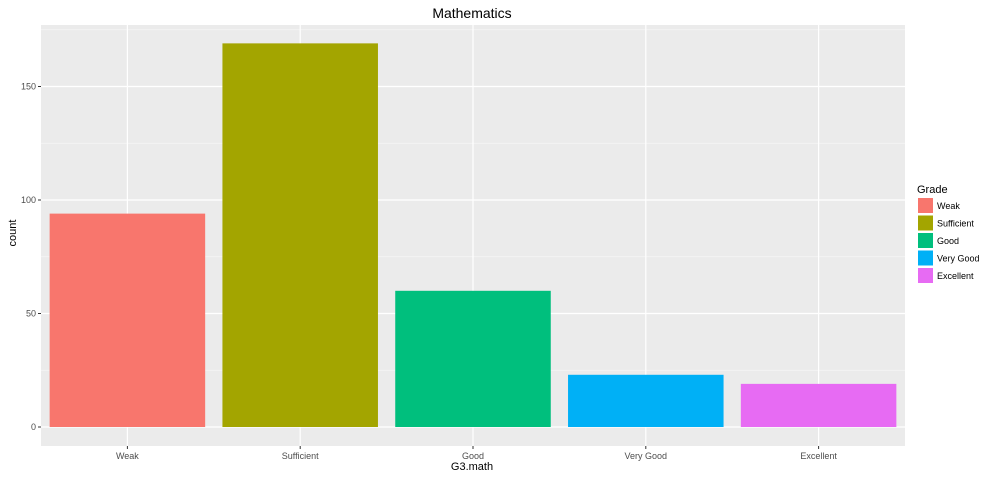 The width and height of the screenshot is (1000, 480). What do you see at coordinates (958, 259) in the screenshot?
I see `legend-label: Very Good` at bounding box center [958, 259].